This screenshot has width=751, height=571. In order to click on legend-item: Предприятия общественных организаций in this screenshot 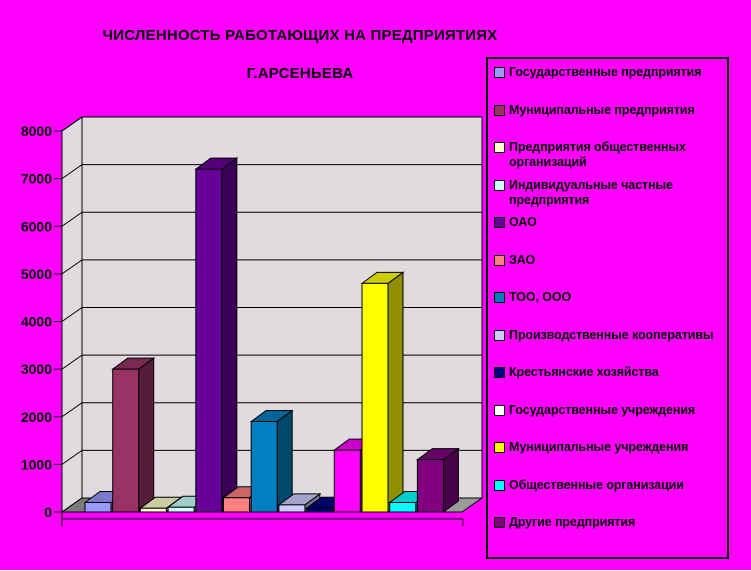, I will do `click(609, 159)`.